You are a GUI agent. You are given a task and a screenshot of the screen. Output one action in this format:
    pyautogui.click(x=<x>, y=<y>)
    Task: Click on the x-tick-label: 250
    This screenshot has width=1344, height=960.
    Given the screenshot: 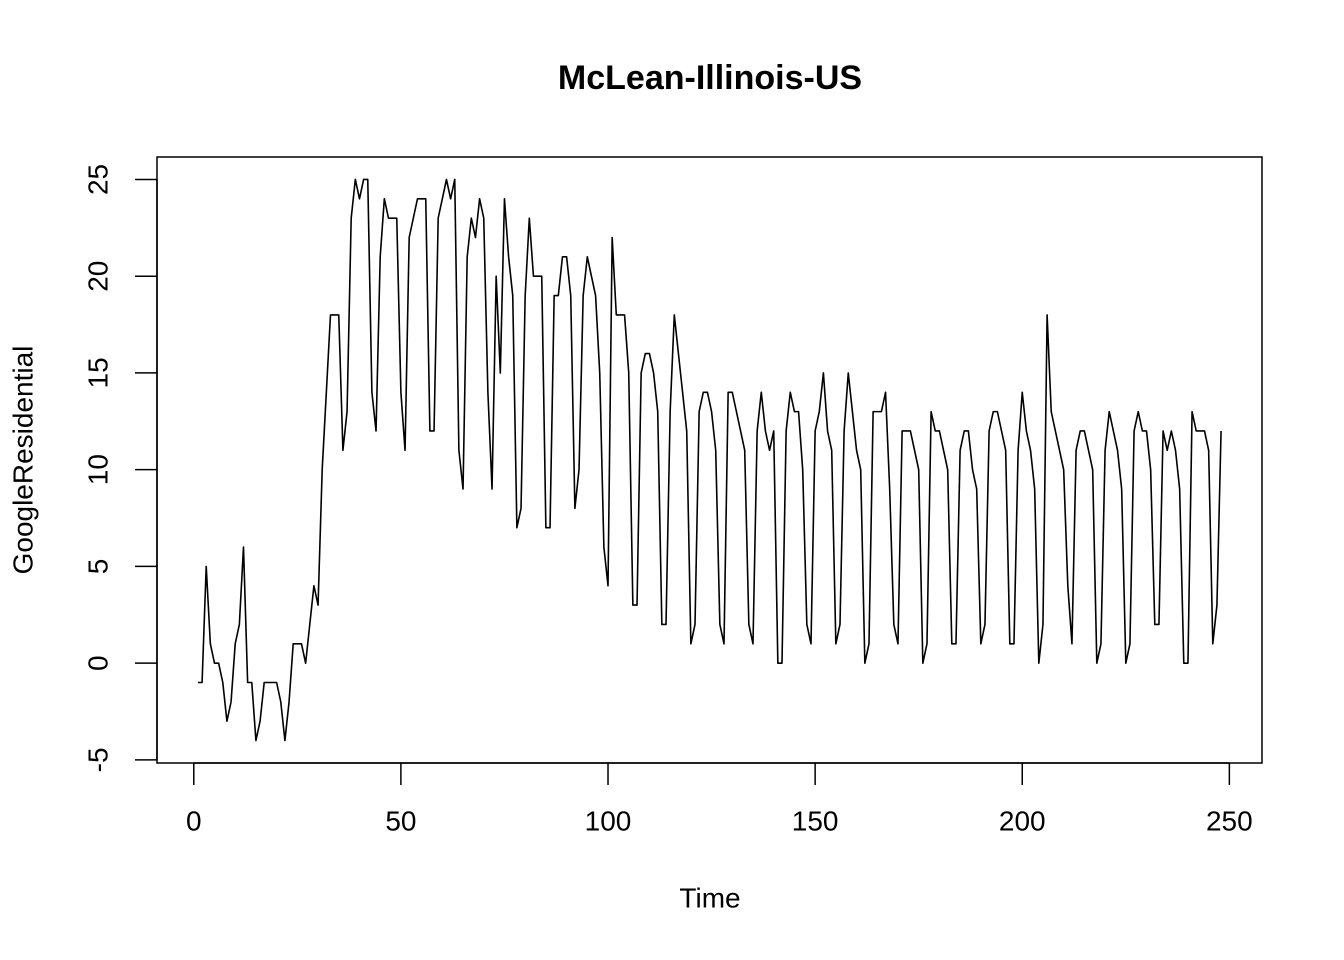 What is the action you would take?
    pyautogui.click(x=1229, y=820)
    